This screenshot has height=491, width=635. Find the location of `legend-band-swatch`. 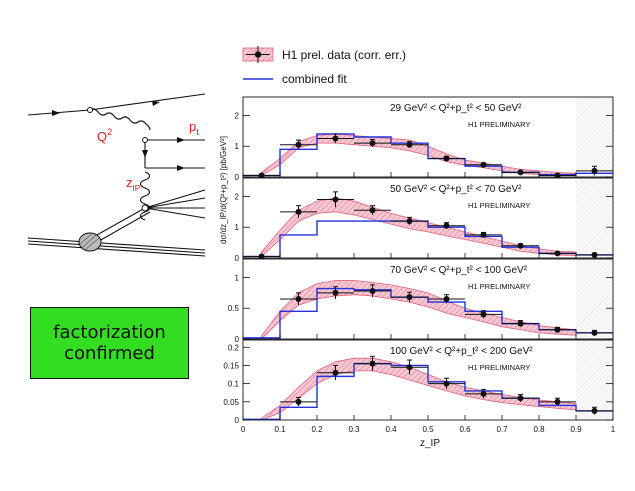

legend-band-swatch is located at coordinates (258, 54).